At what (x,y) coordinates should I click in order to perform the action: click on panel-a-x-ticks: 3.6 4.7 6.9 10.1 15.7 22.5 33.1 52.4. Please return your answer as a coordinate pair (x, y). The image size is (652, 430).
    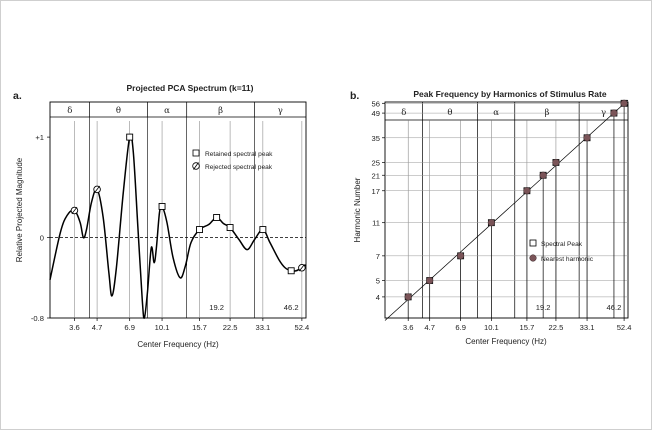
    Looking at the image, I should click on (189, 325).